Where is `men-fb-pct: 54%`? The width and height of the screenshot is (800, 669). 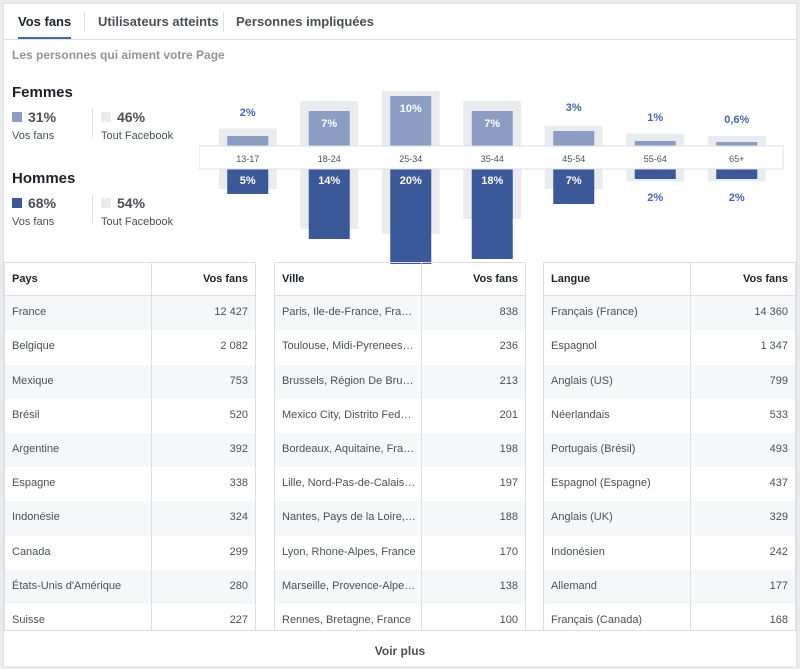 men-fb-pct: 54% is located at coordinates (131, 203).